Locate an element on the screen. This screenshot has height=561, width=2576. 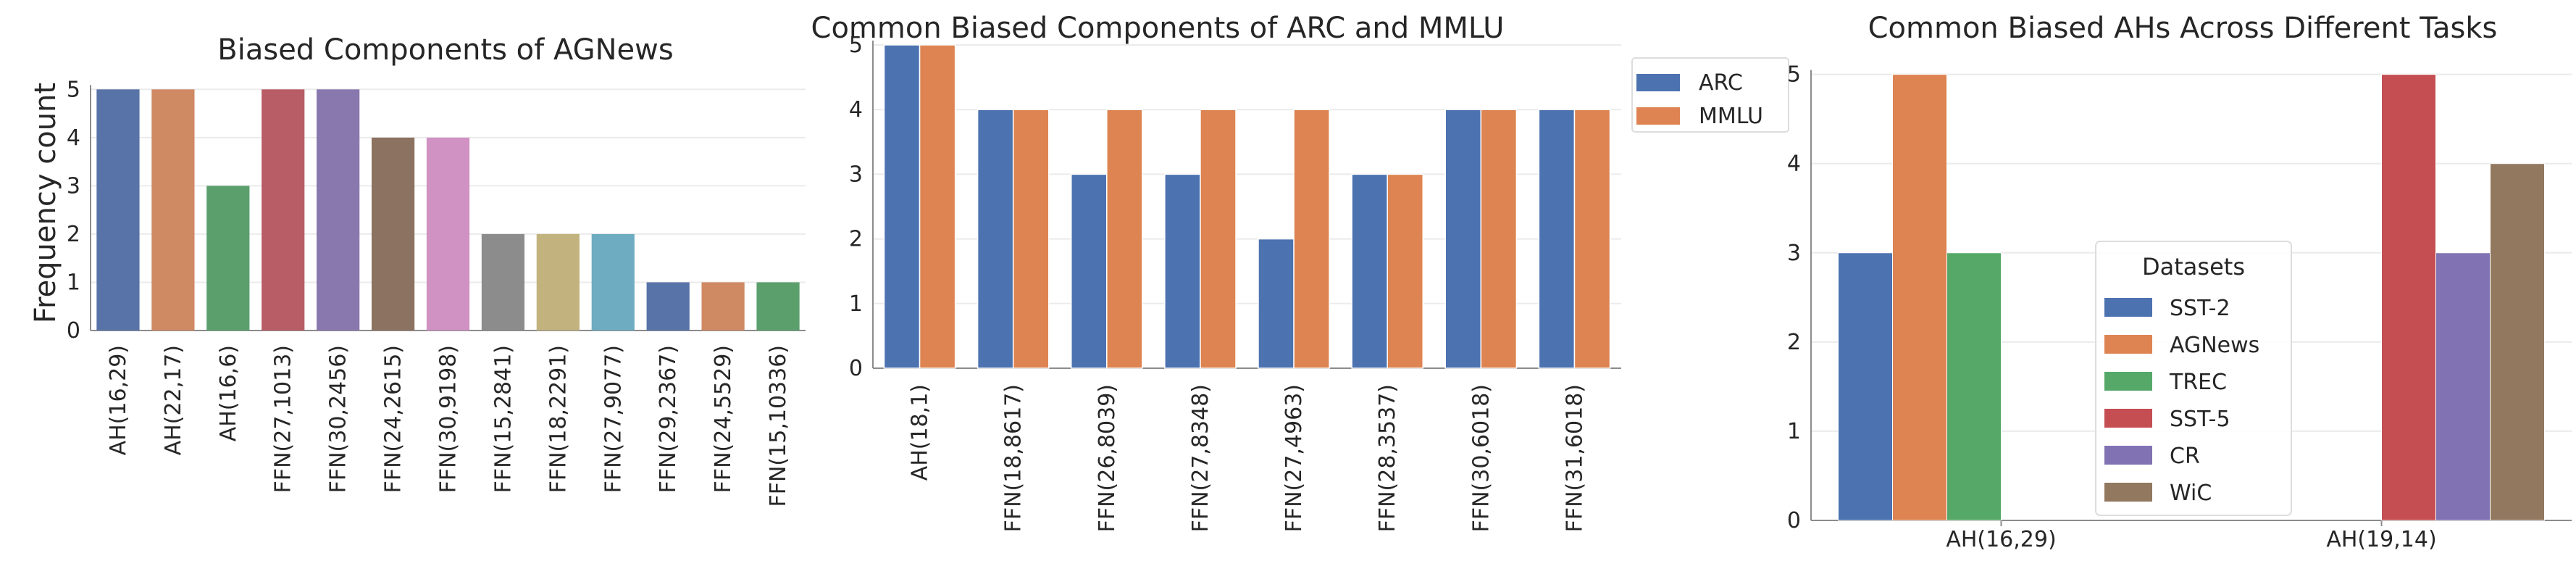
x-tick-label: FFN(15,2841) is located at coordinates (503, 419).